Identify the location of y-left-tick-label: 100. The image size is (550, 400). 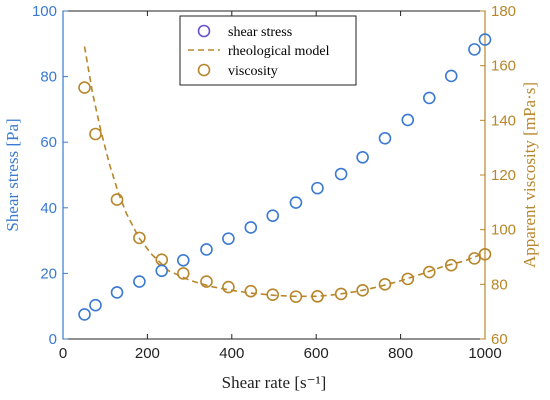
(44, 11).